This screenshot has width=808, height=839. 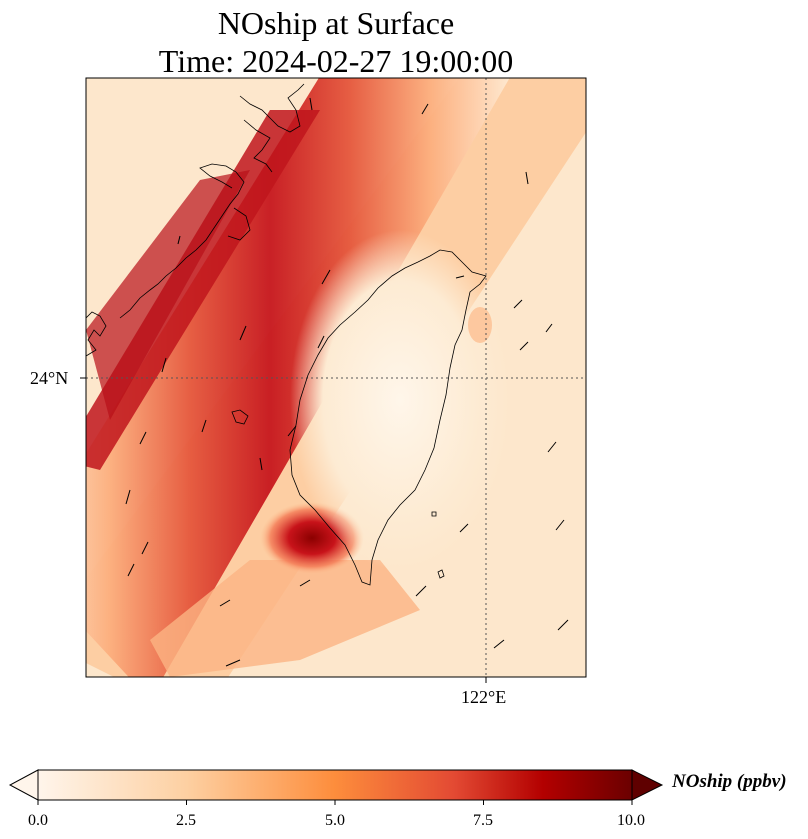 What do you see at coordinates (484, 697) in the screenshot?
I see `longitude-tick-label: 122°E` at bounding box center [484, 697].